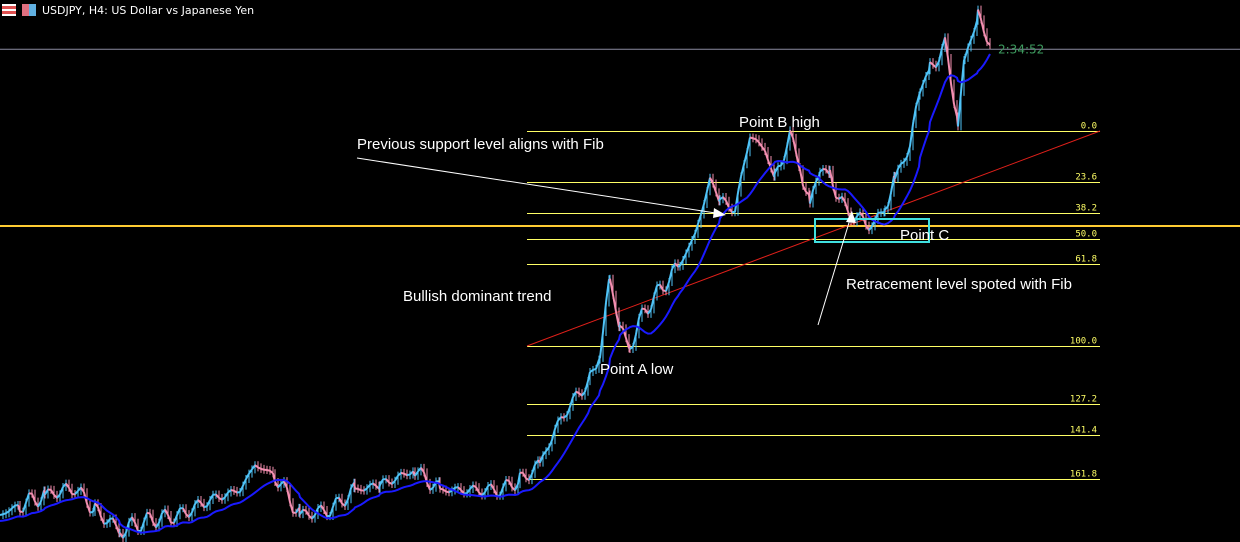  Describe the element at coordinates (1083, 400) in the screenshot. I see `fib-level-label: 127.2` at that location.